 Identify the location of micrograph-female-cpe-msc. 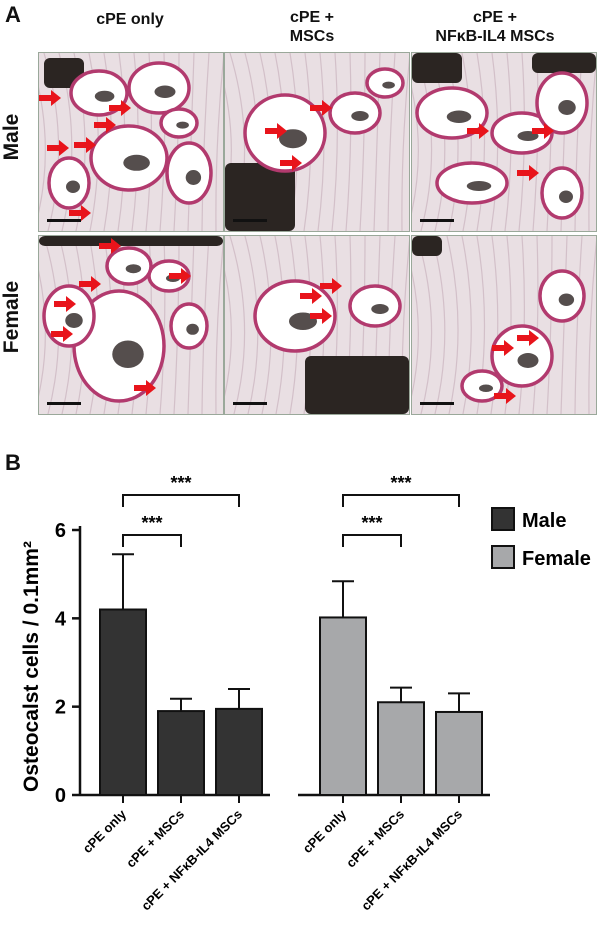
(317, 325).